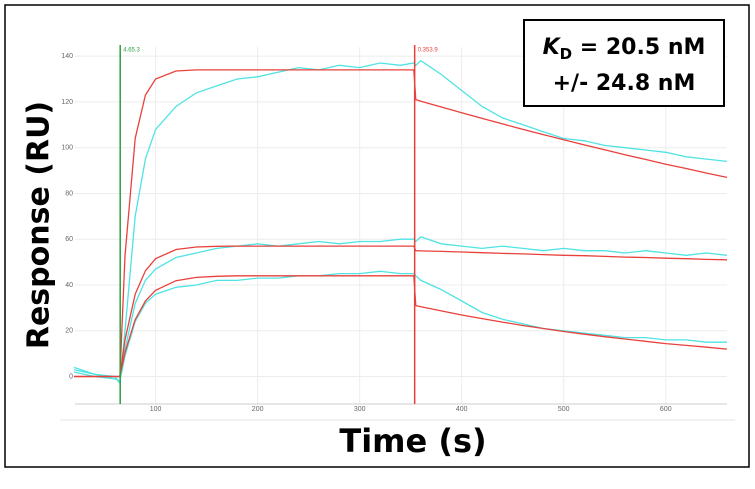 The height and width of the screenshot is (489, 755). What do you see at coordinates (69, 239) in the screenshot?
I see `y-tick-label: 60` at bounding box center [69, 239].